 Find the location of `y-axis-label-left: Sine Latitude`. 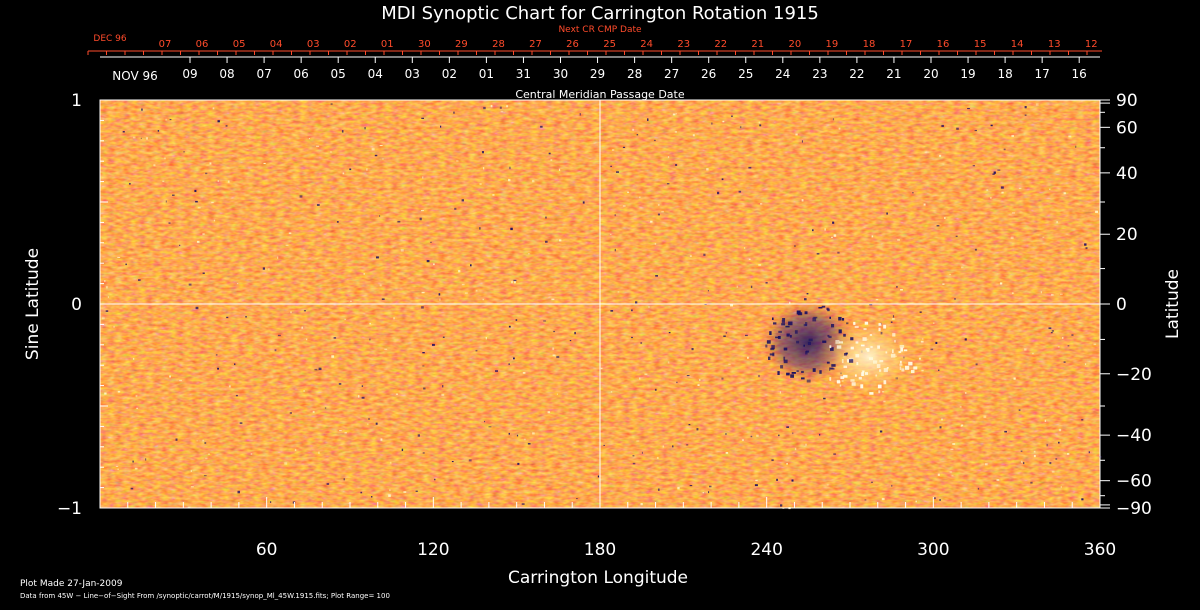

y-axis-label-left: Sine Latitude is located at coordinates (33, 304).